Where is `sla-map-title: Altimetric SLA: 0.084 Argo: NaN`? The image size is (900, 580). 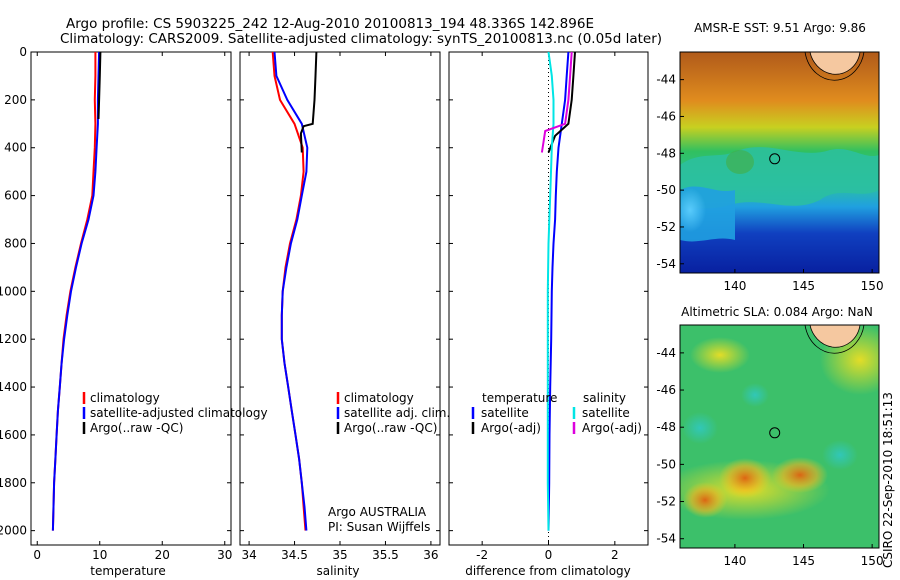 sla-map-title: Altimetric SLA: 0.084 Argo: NaN is located at coordinates (777, 312).